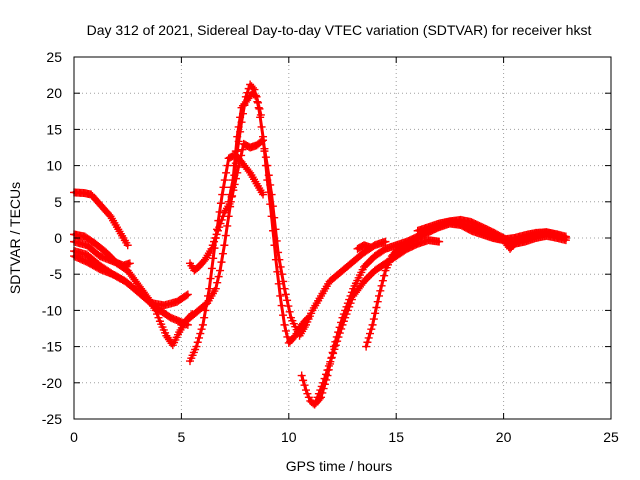 The height and width of the screenshot is (480, 640). What do you see at coordinates (54, 129) in the screenshot?
I see `y-tick-label: 15` at bounding box center [54, 129].